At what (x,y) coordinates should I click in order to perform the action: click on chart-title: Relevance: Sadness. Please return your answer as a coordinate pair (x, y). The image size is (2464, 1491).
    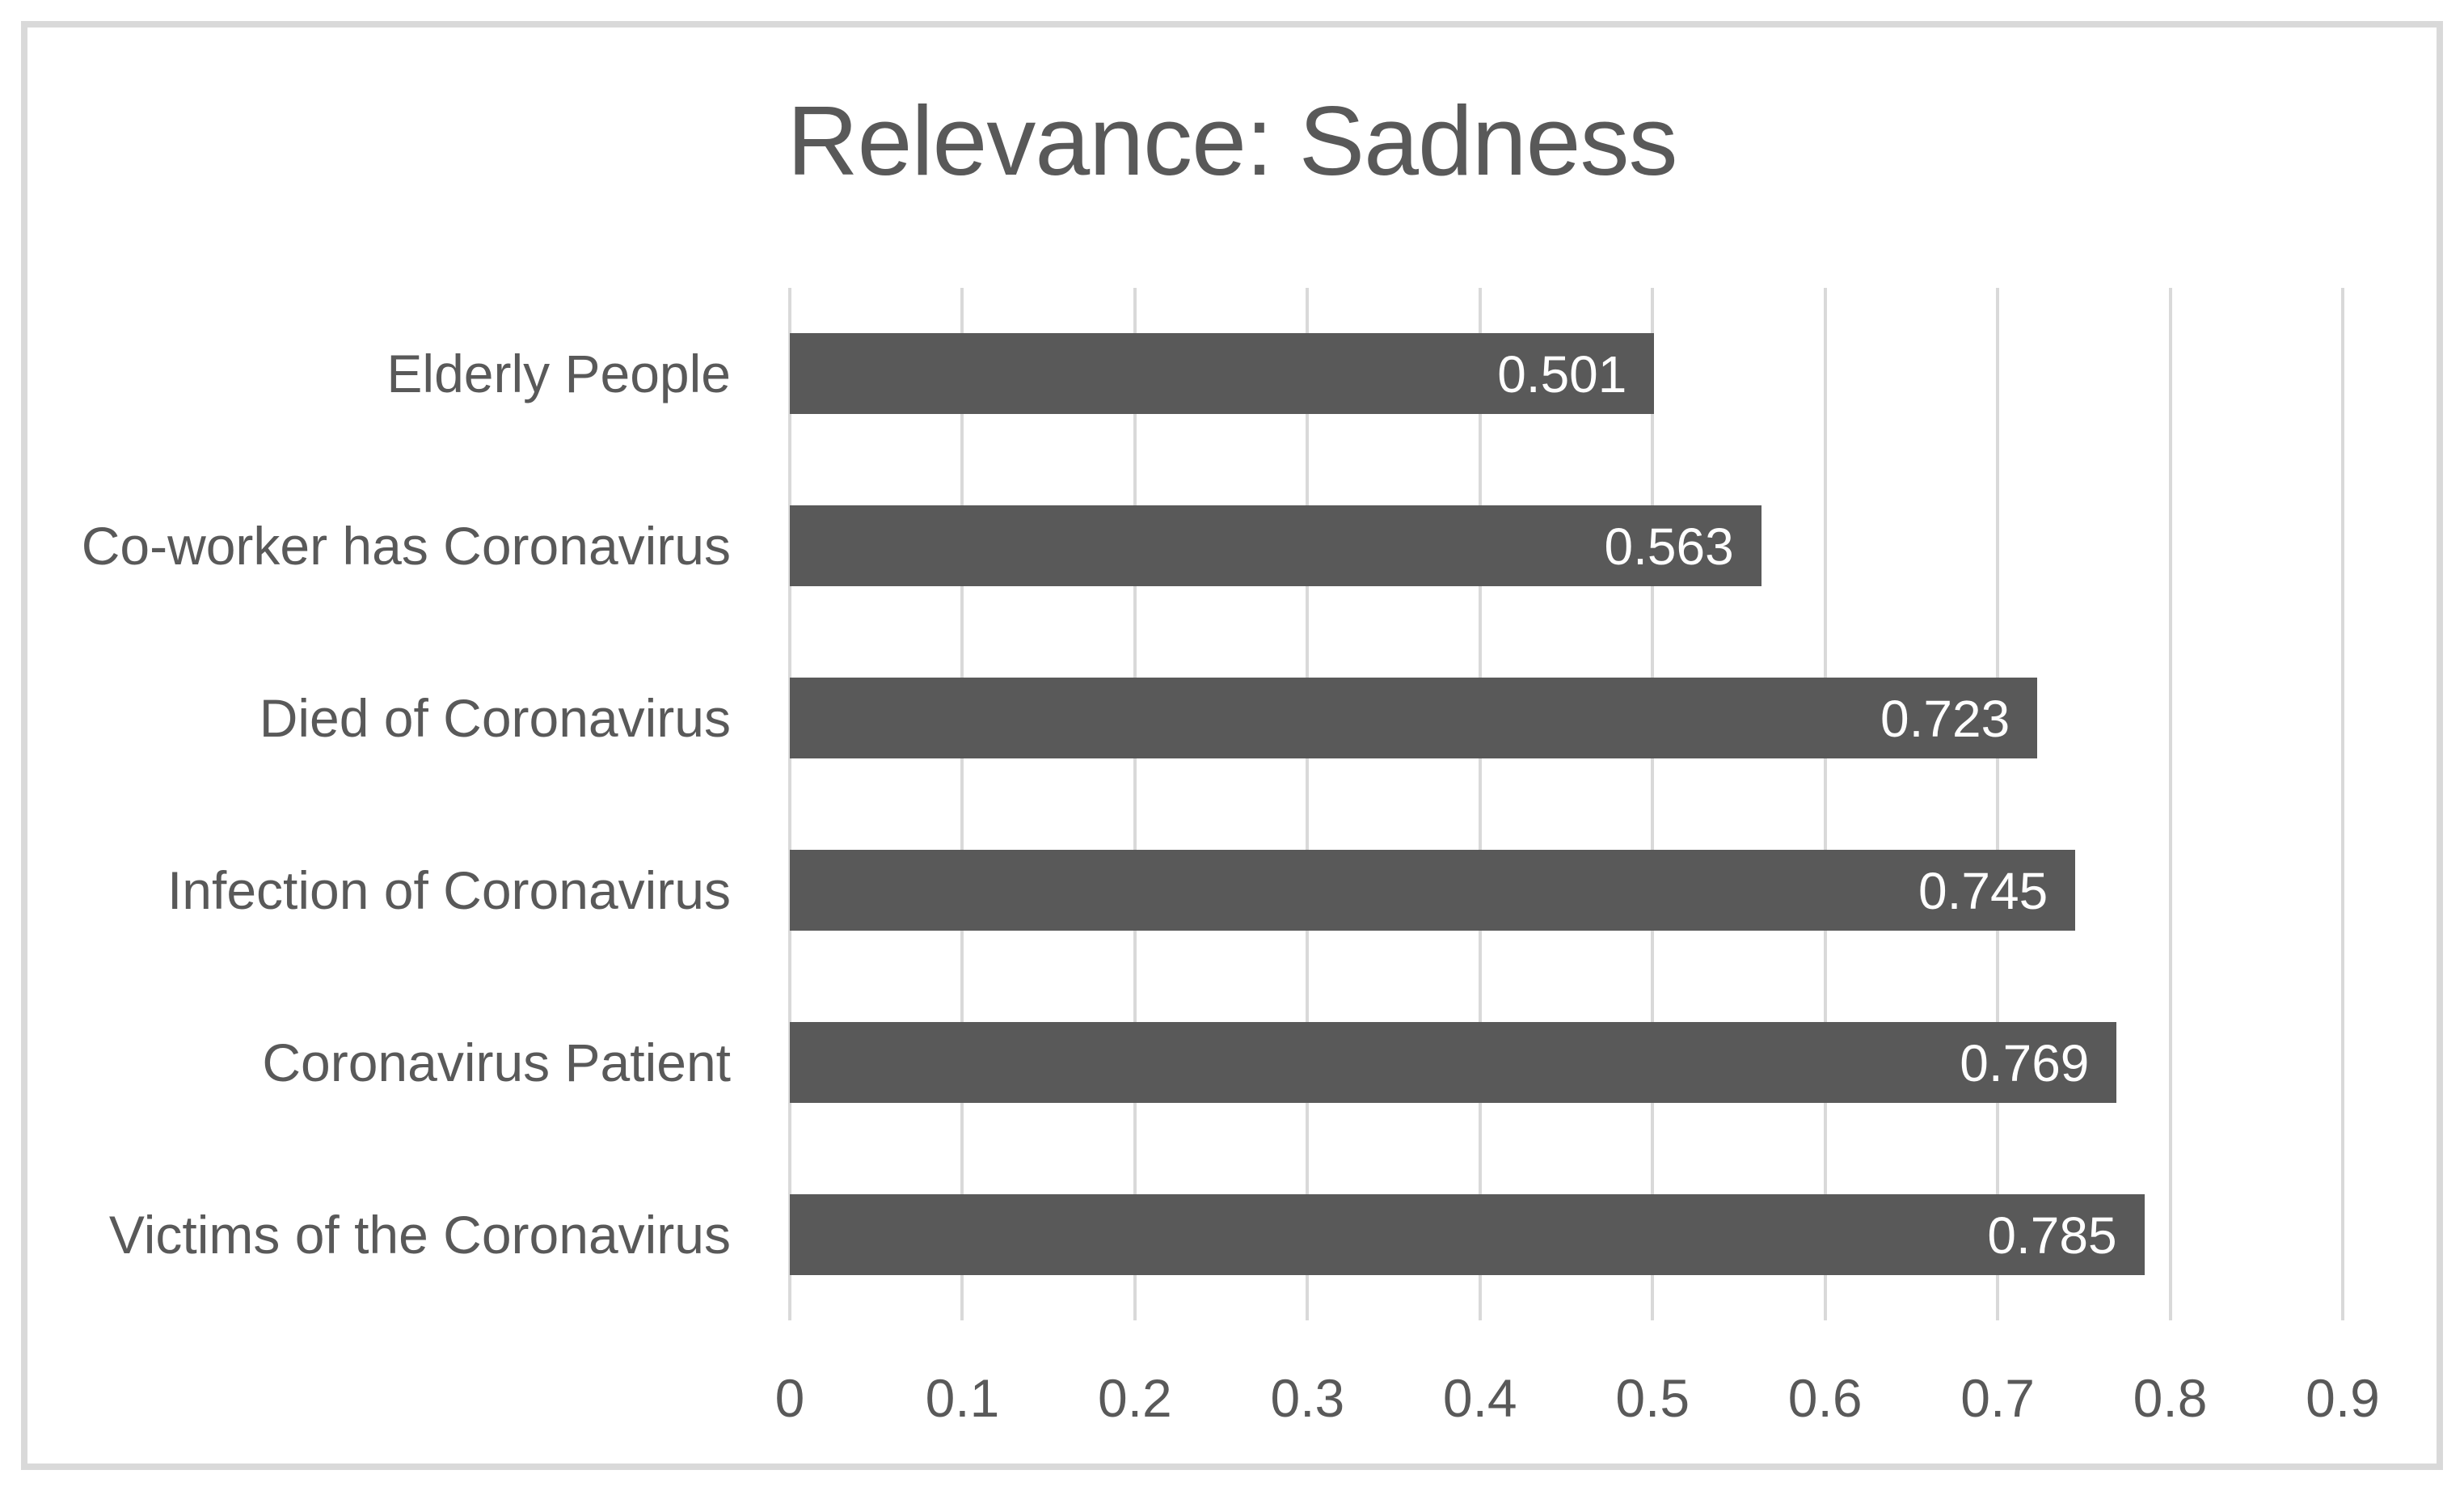
    Looking at the image, I should click on (1232, 141).